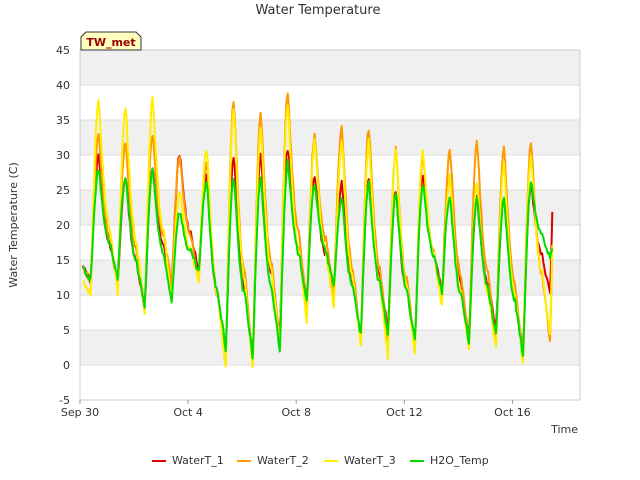 The width and height of the screenshot is (640, 480). Describe the element at coordinates (13, 224) in the screenshot. I see `y-axis-label: Water Temperature (C)` at that location.